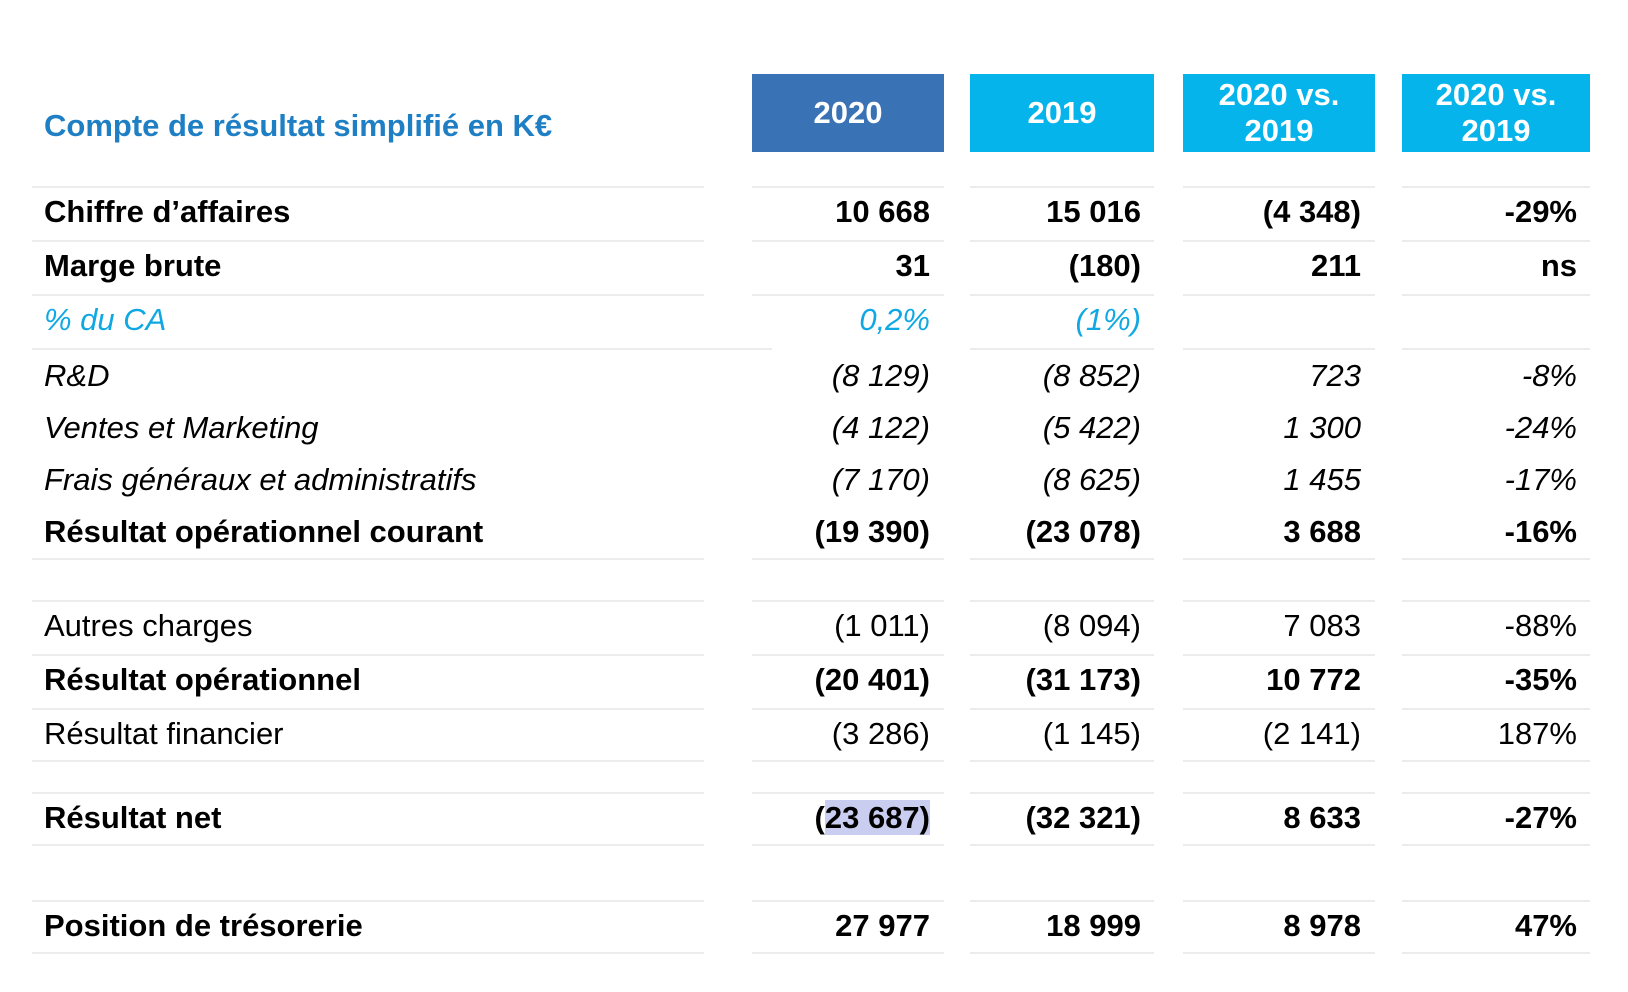 The width and height of the screenshot is (1628, 992). What do you see at coordinates (1496, 130) in the screenshot?
I see `header-variation-pct-line2: 2019` at bounding box center [1496, 130].